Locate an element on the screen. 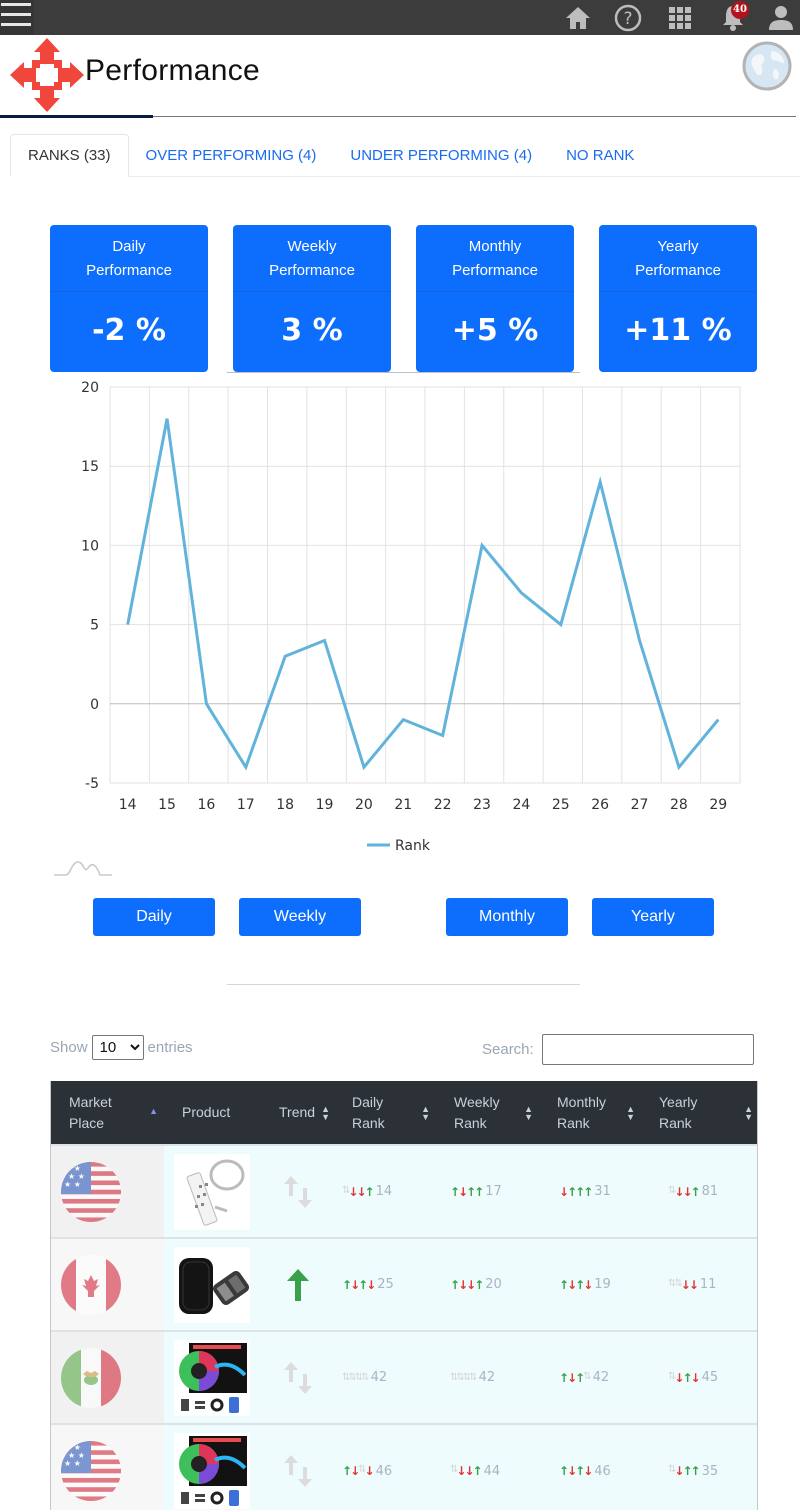 This screenshot has height=1510, width=800. entries-select: 10 is located at coordinates (117, 1047).